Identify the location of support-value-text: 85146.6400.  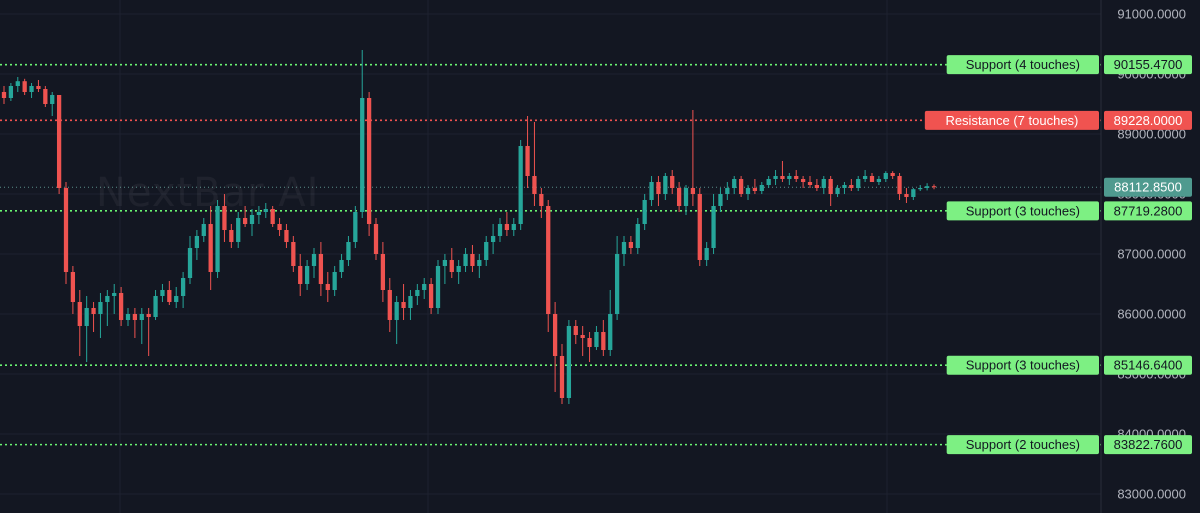
(1148, 365).